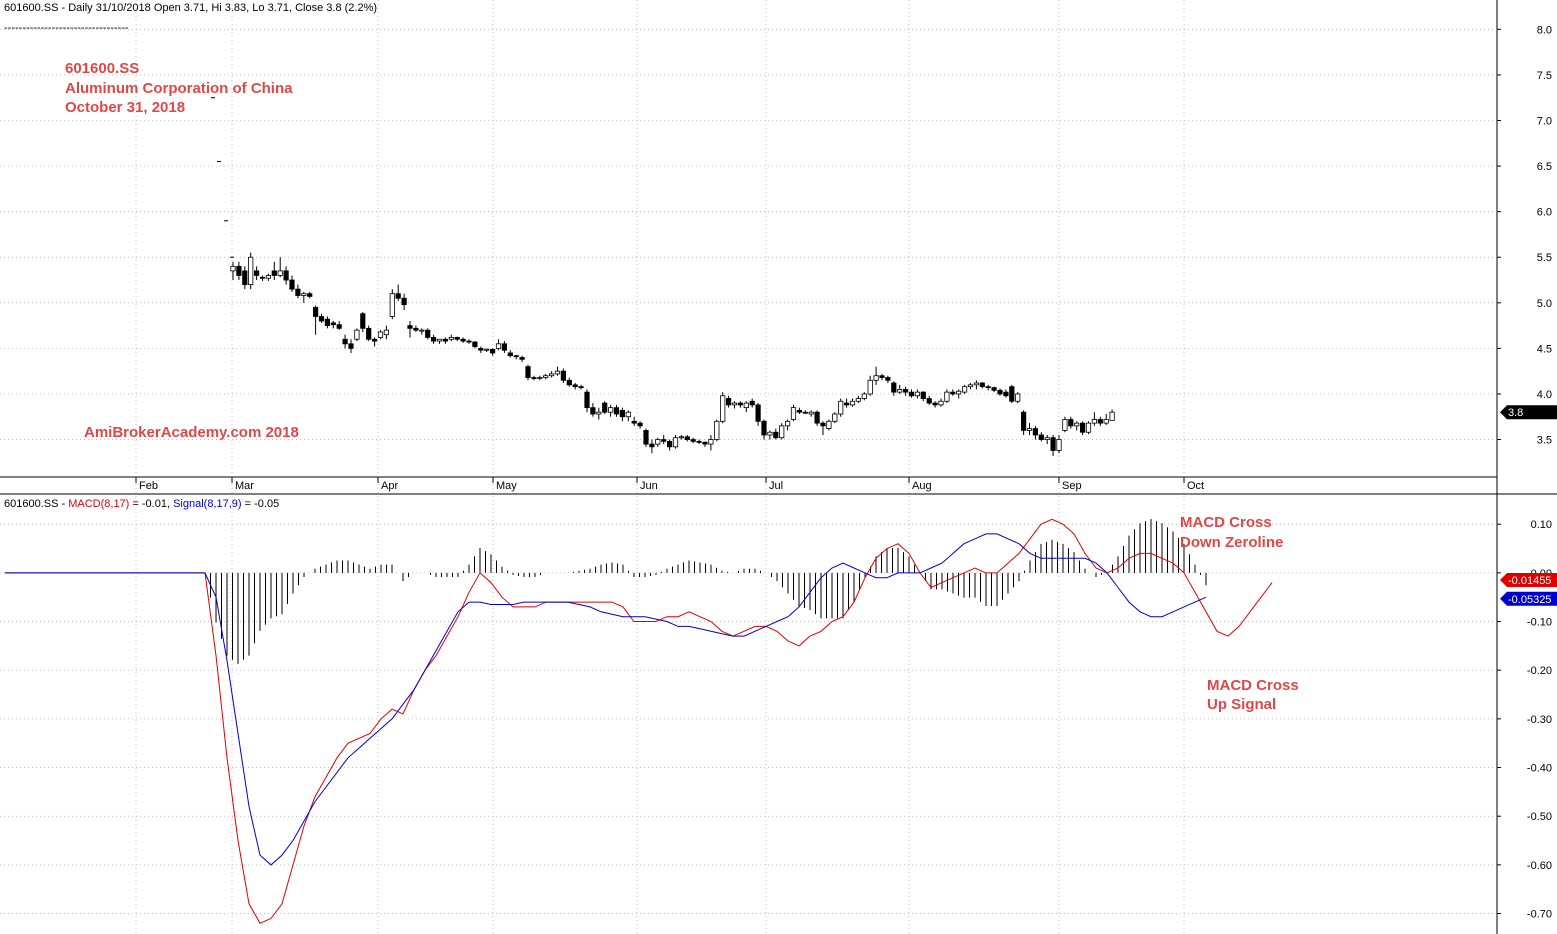 The width and height of the screenshot is (1557, 934). I want to click on macd-badge-label: -0.01455, so click(1529, 581).